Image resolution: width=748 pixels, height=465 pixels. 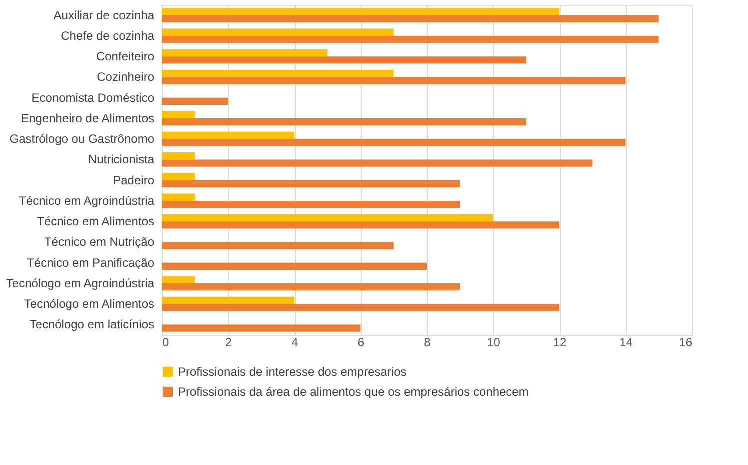 I want to click on y-tick-label: Padeiro, so click(x=134, y=180).